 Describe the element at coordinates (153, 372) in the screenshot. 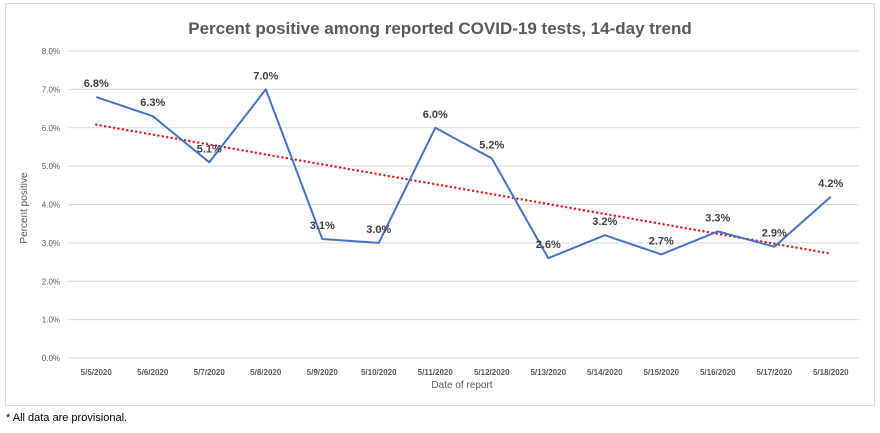

I see `x-tick-label: 5/6/2020` at that location.